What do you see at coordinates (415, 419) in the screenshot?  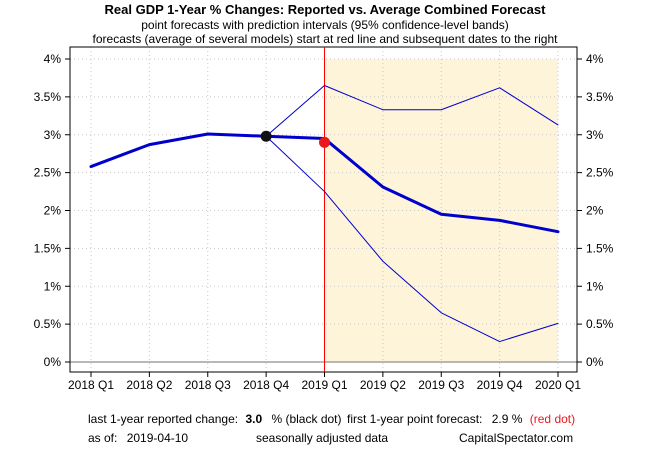 I see `forecast-label: first 1-year point forecast:` at bounding box center [415, 419].